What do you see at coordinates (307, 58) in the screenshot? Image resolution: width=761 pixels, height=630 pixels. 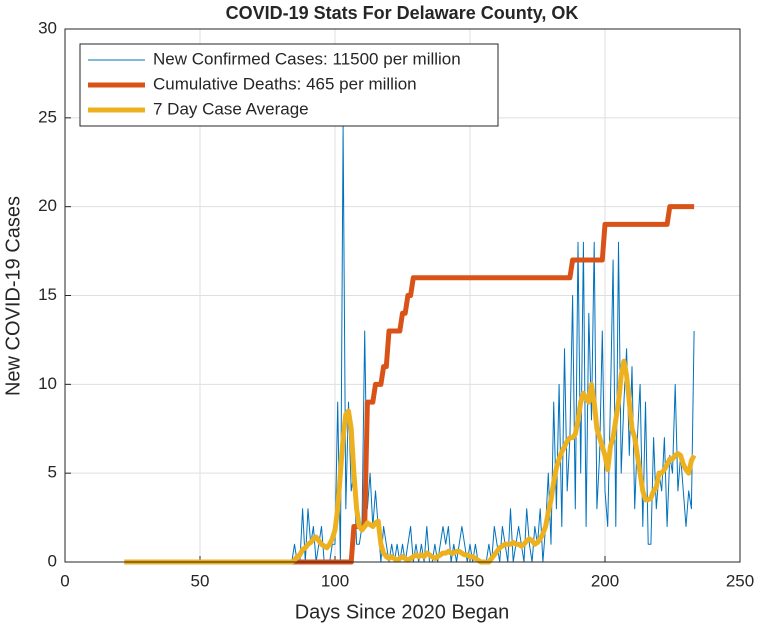 I see `legend-label: New Confirmed Cases: 11500 per million` at bounding box center [307, 58].